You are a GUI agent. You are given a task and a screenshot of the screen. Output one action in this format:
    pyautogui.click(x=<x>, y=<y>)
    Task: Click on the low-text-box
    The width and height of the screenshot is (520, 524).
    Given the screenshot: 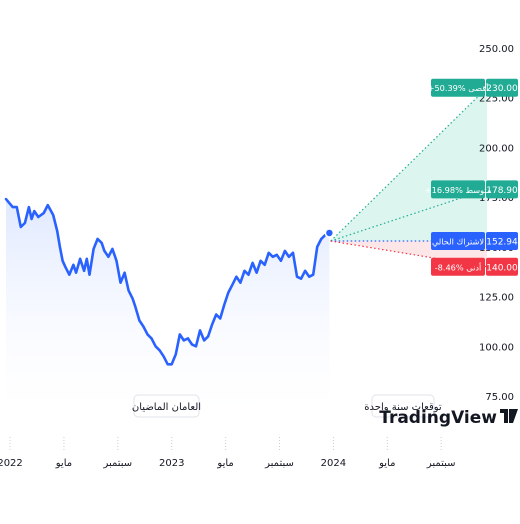 What is the action you would take?
    pyautogui.click(x=458, y=266)
    